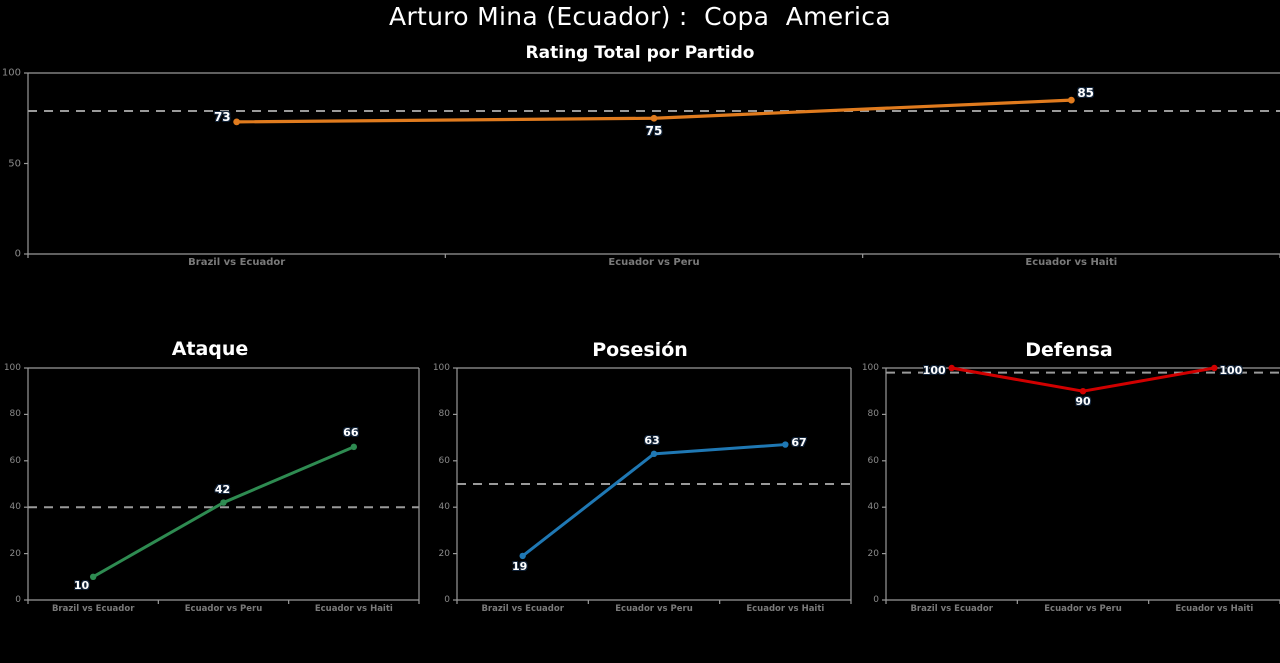 Image resolution: width=1280 pixels, height=663 pixels. I want to click on figure-suptitle: Arturo Mina (Ecuador) : Copa America, so click(640, 16).